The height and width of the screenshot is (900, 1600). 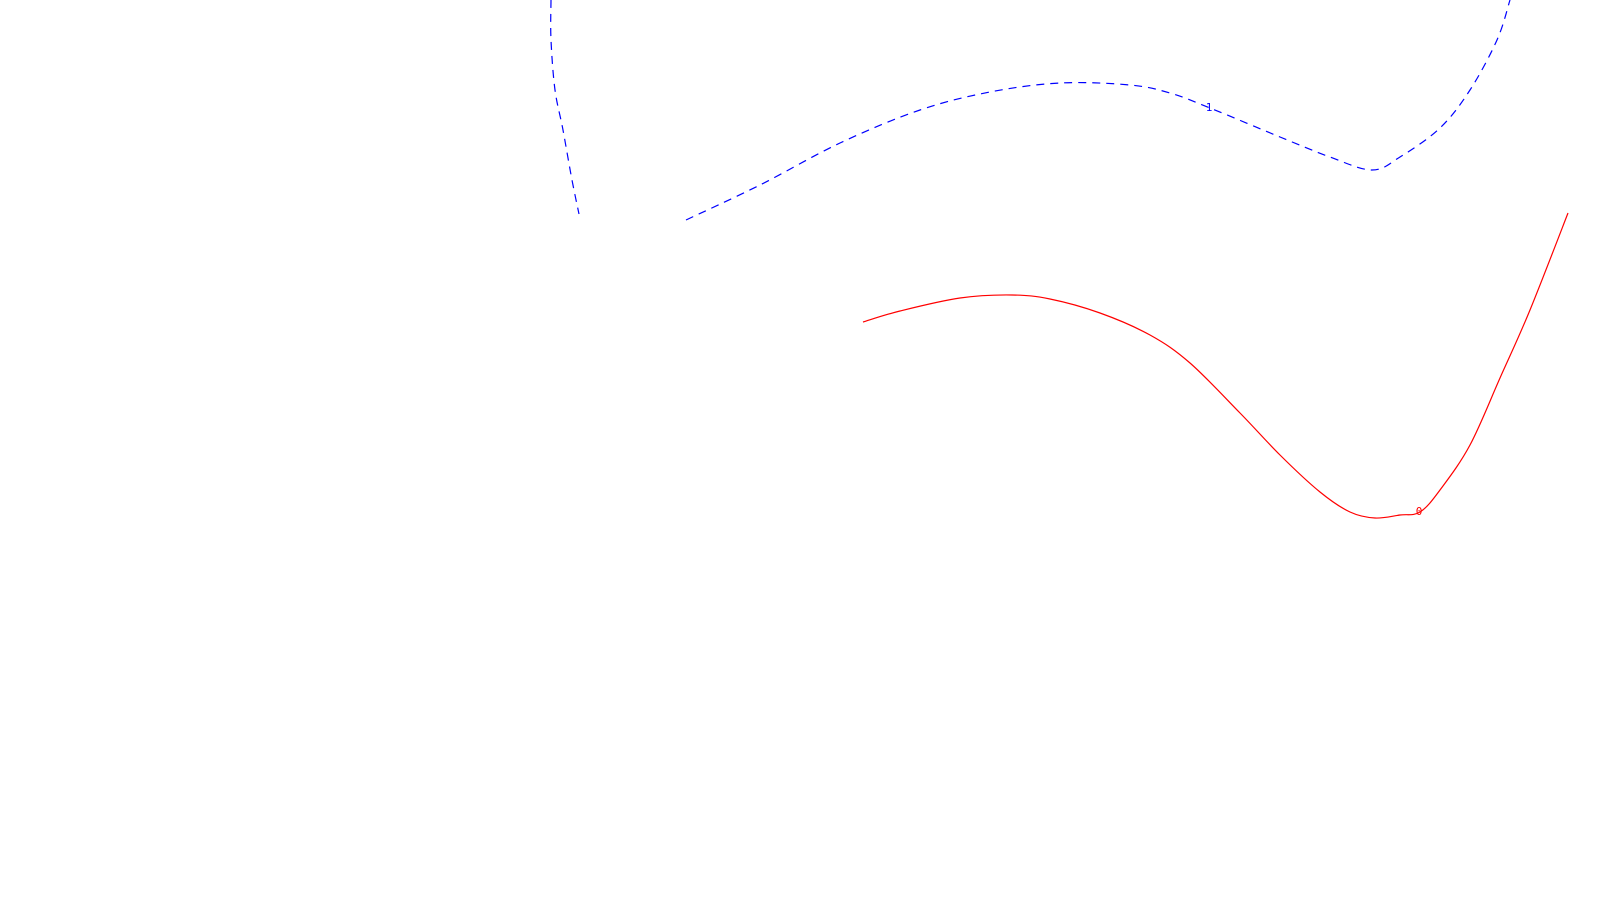 What do you see at coordinates (1419, 511) in the screenshot?
I see `contour-label-0: 0` at bounding box center [1419, 511].